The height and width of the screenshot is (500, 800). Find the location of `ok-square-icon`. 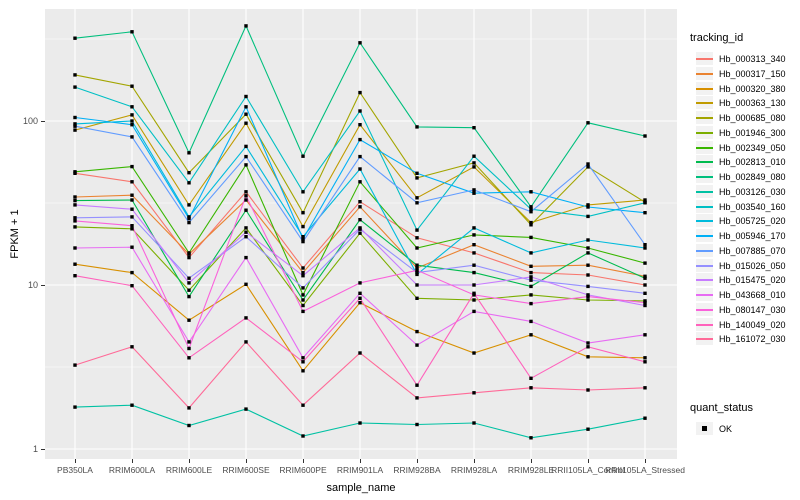

ok-square-icon is located at coordinates (704, 428).